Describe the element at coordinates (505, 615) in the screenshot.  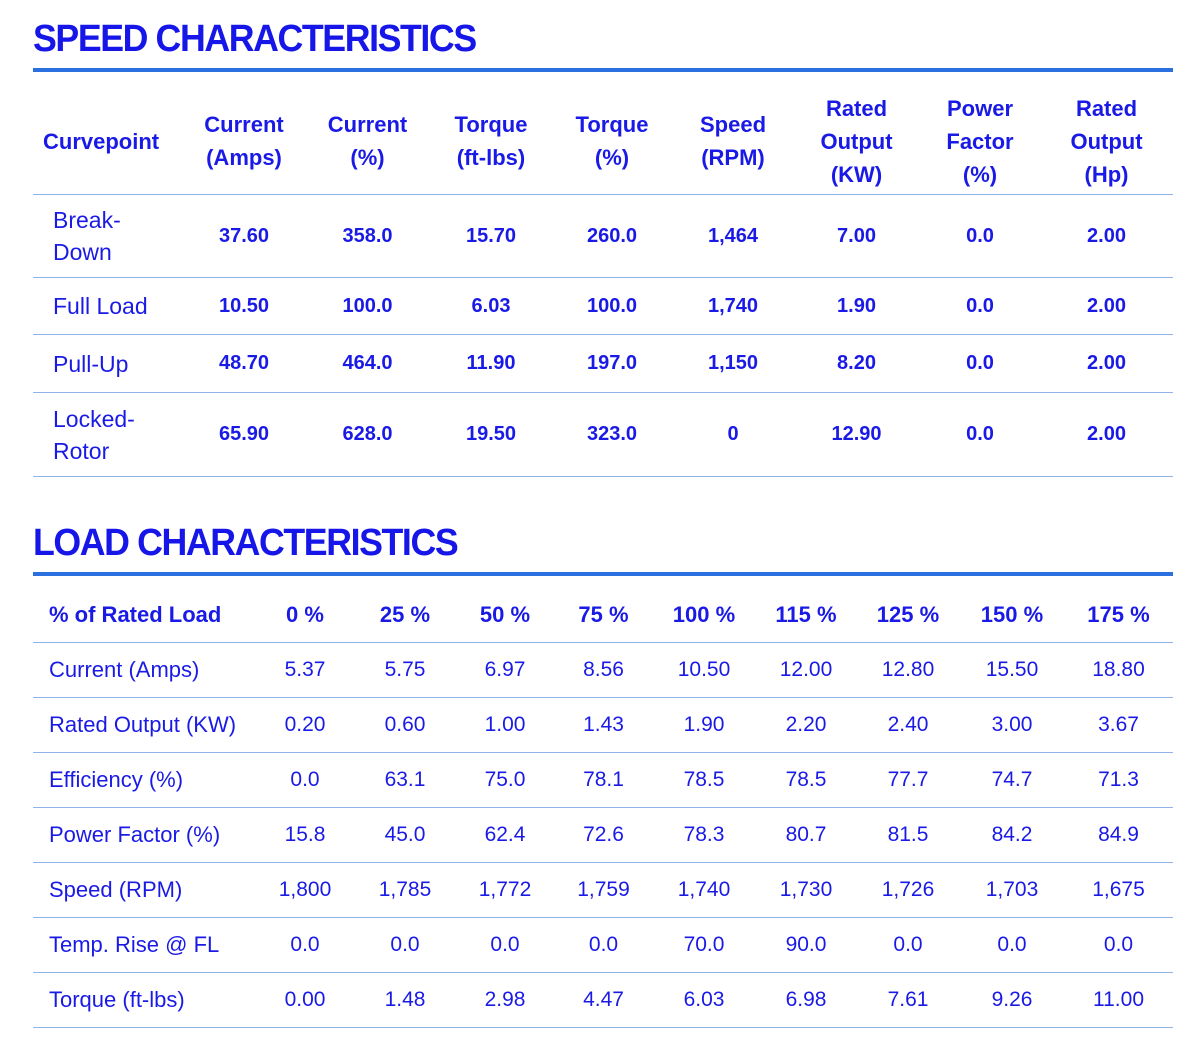
I see `load-col-header: 50 %` at that location.